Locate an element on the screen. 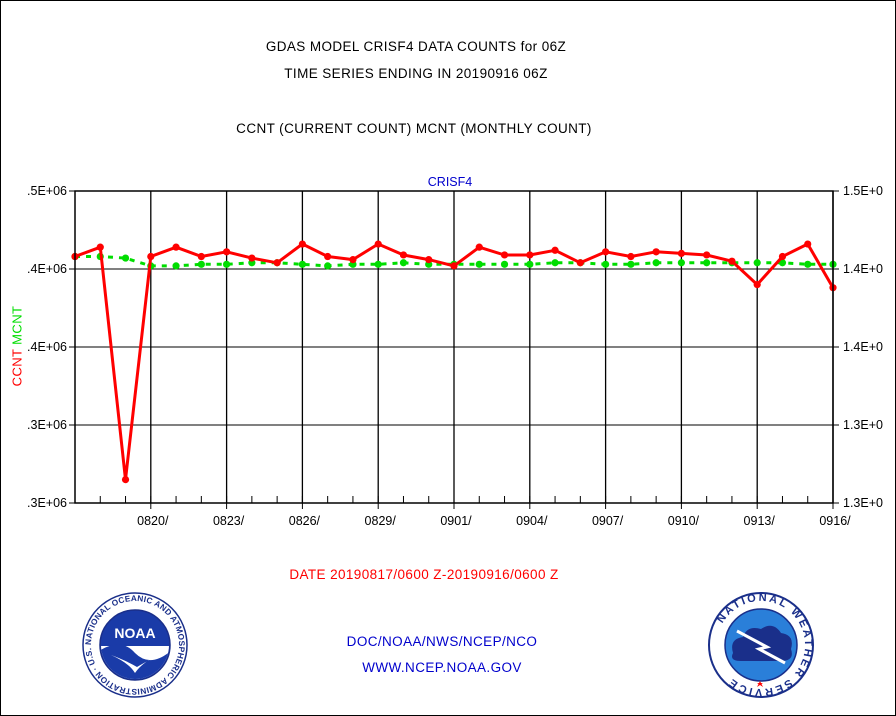  website-link: WWW.NCEP.NOAA.GOV is located at coordinates (442, 667).